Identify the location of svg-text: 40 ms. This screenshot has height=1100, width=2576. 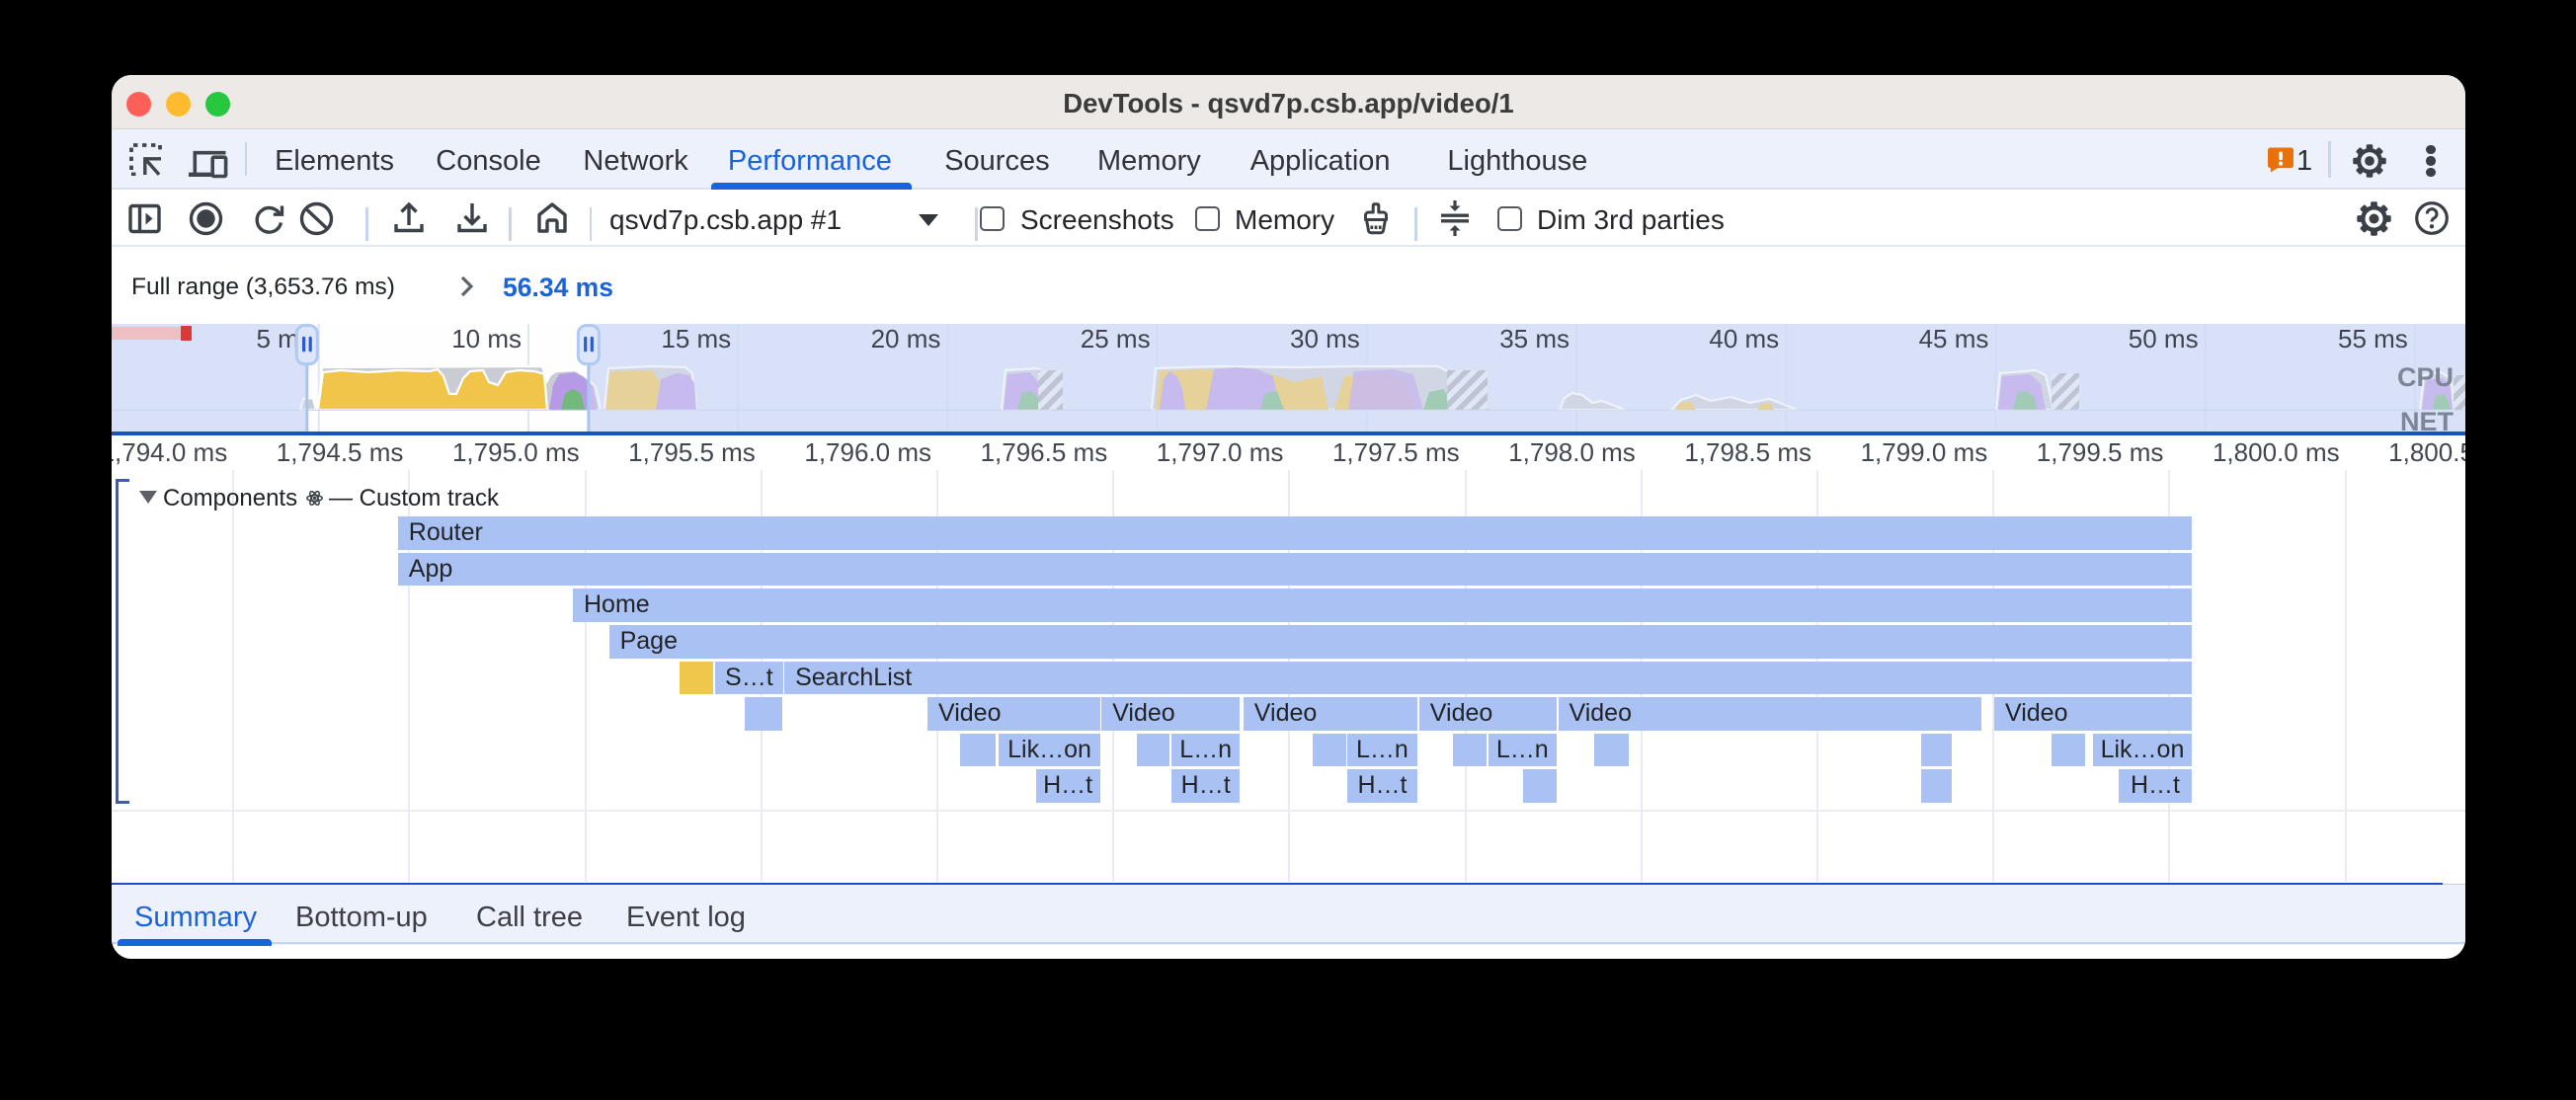
(1744, 339).